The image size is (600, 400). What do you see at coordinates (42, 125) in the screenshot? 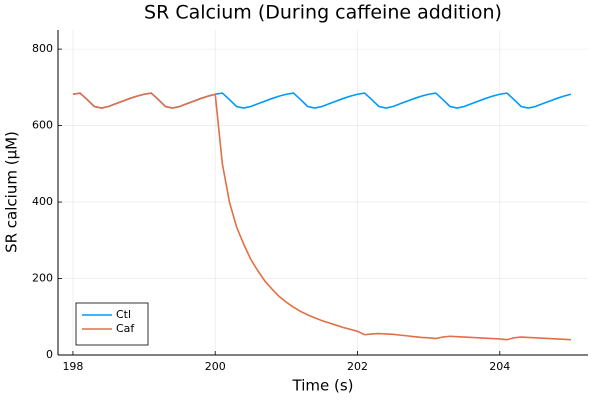
I see `y-tick-label: 600` at bounding box center [42, 125].